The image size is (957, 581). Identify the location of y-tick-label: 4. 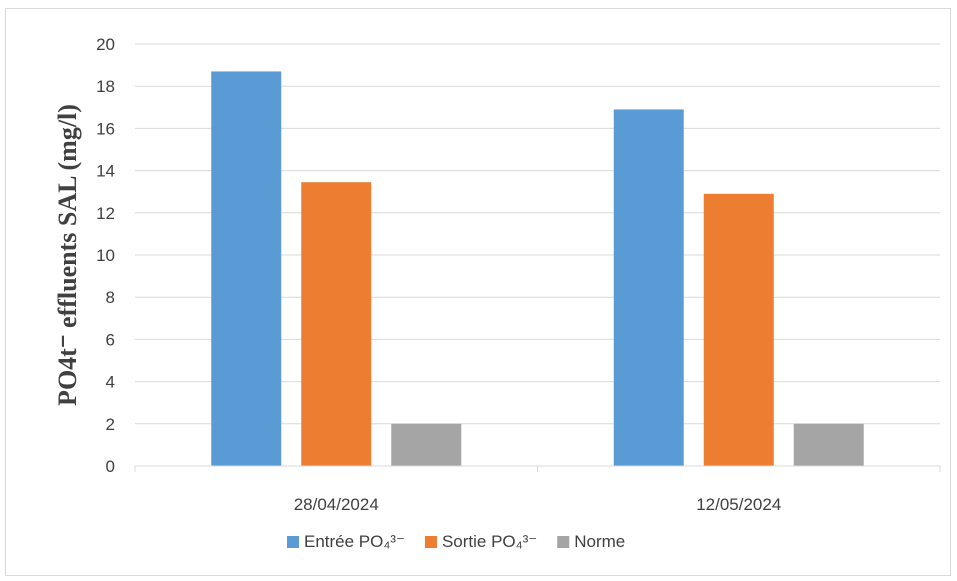
(110, 382).